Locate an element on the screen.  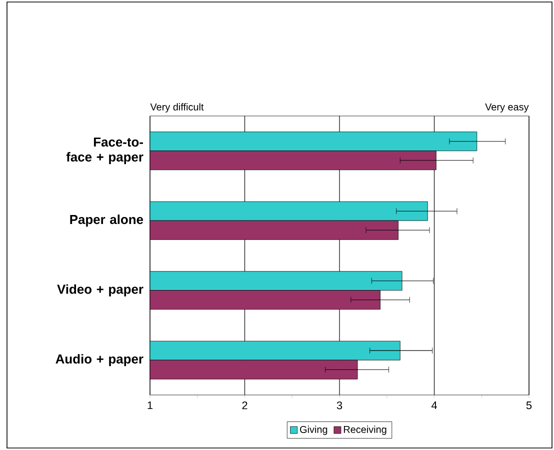
x-tick-label: 4 is located at coordinates (434, 406).